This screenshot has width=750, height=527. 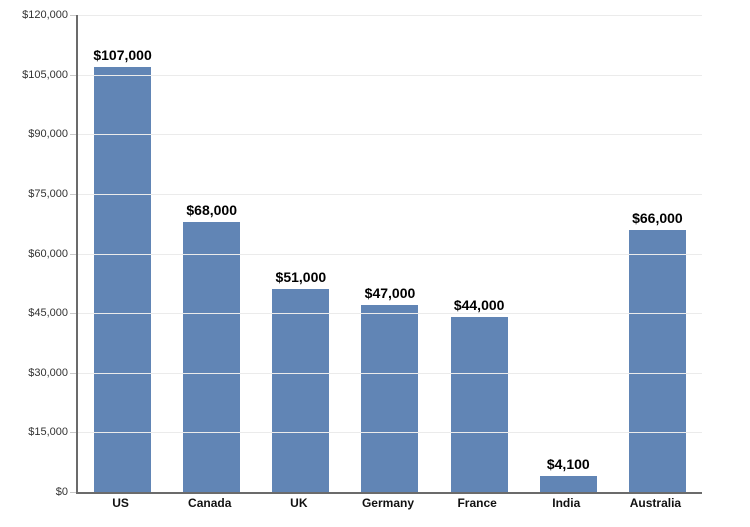 What do you see at coordinates (479, 305) in the screenshot?
I see `bar-value-label: $44,000` at bounding box center [479, 305].